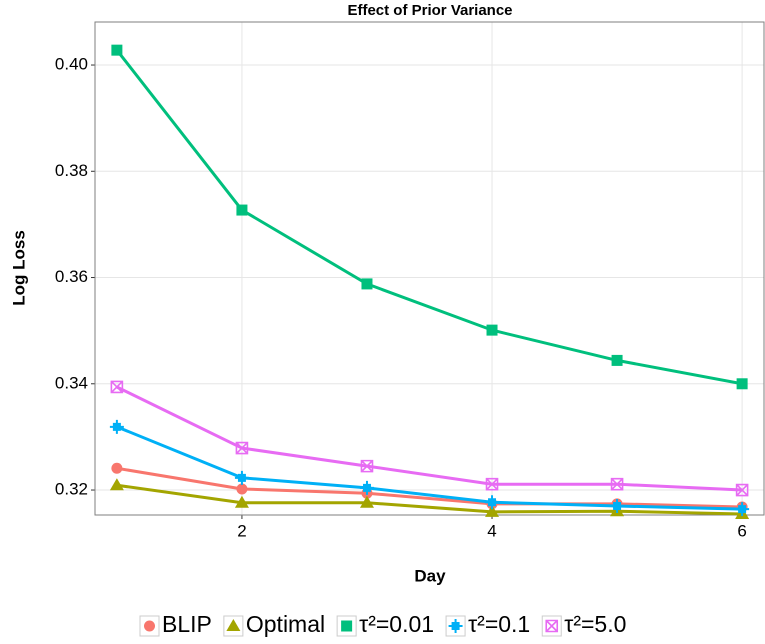 The height and width of the screenshot is (644, 765). What do you see at coordinates (71, 276) in the screenshot?
I see `y-tick-label: 0.36` at bounding box center [71, 276].